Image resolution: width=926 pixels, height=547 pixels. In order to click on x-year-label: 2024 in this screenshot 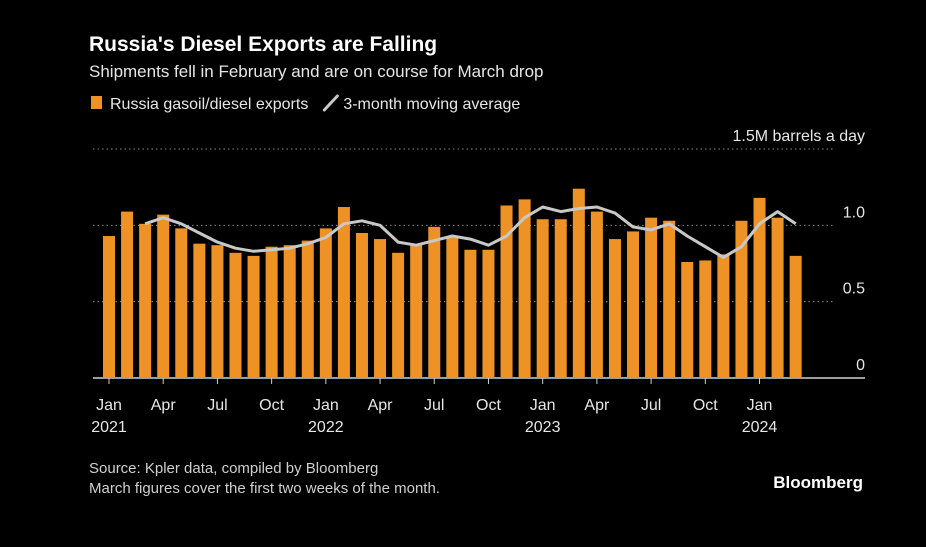, I will do `click(760, 427)`.